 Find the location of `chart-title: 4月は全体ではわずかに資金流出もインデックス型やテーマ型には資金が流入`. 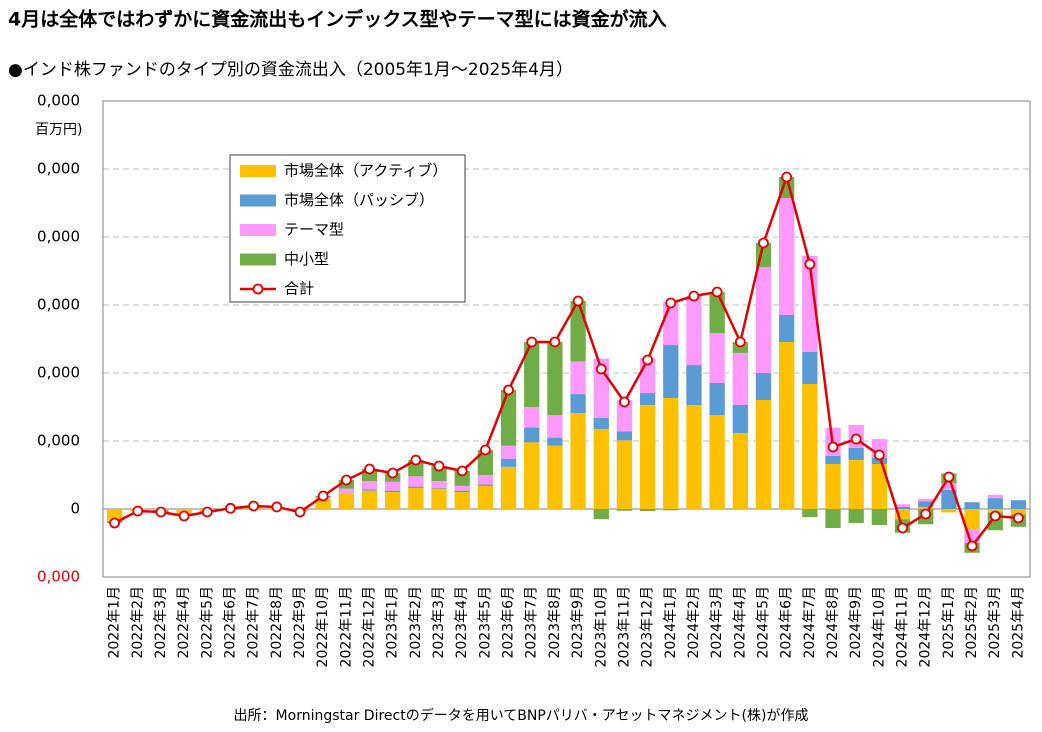

chart-title: 4月は全体ではわずかに資金流出もインデックス型やテーマ型には資金が流入 is located at coordinates (337, 19).